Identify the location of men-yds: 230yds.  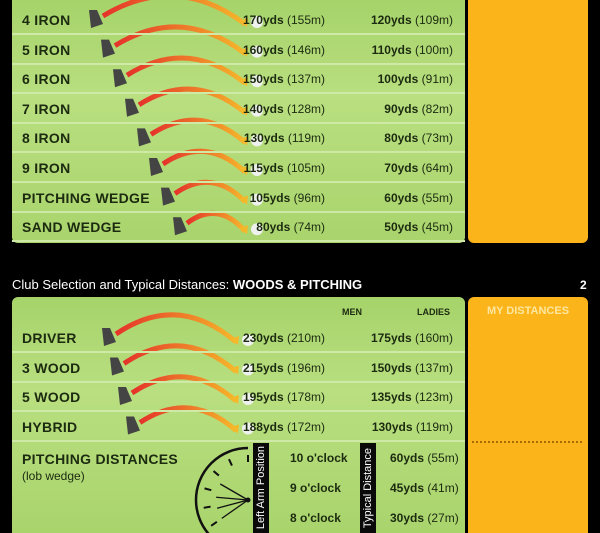
(263, 338).